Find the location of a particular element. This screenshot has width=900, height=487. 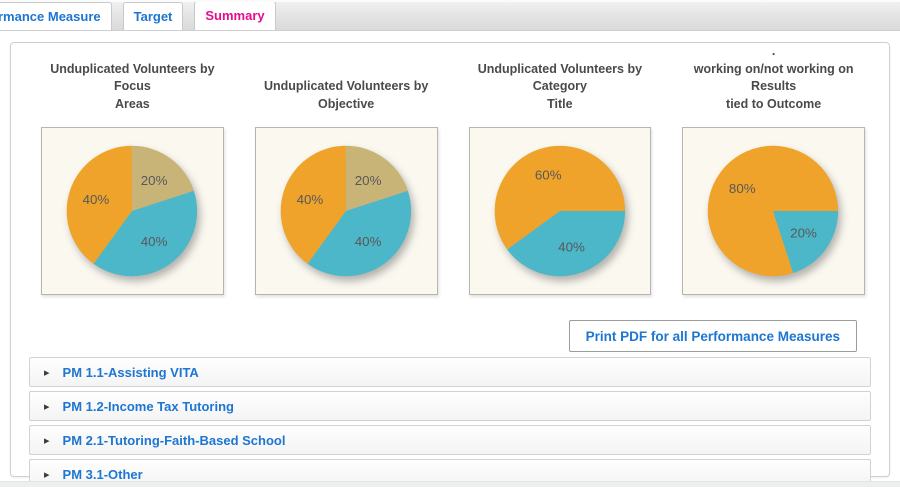

pie-chart-objective: 20% 40% 40% is located at coordinates (346, 211).